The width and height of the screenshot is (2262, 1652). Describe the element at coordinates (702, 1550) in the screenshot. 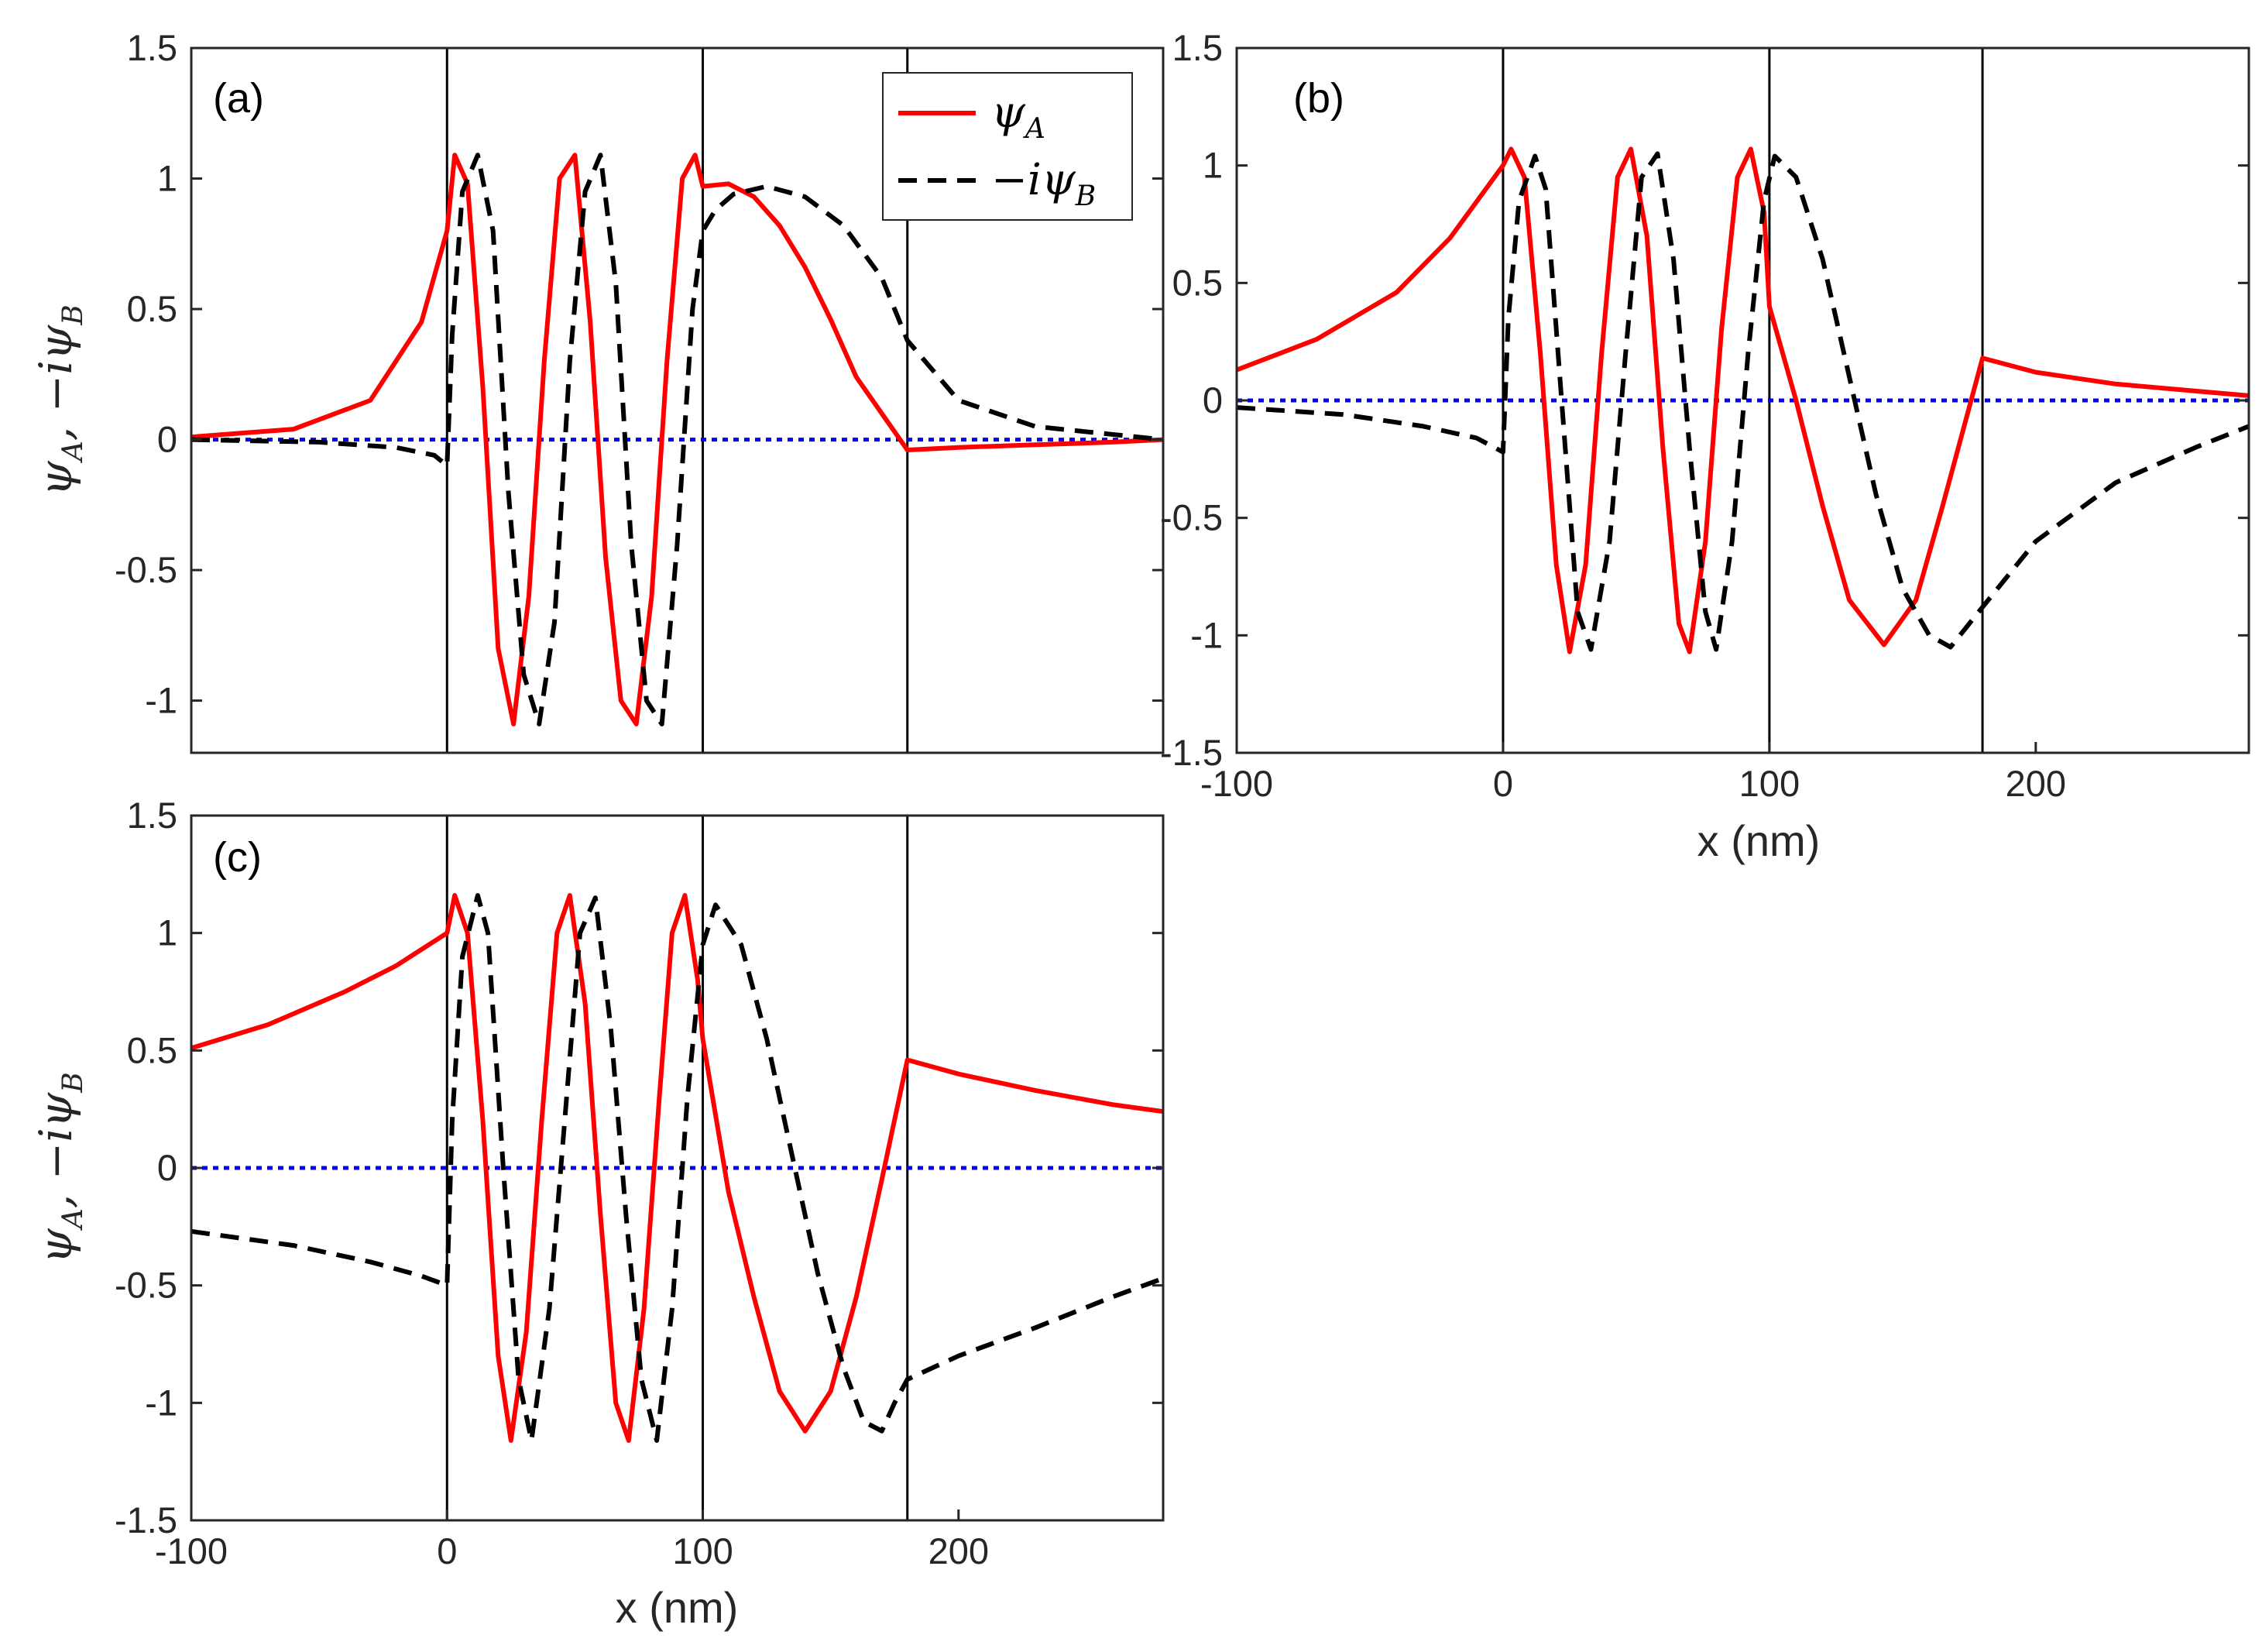

I see `panel-c-xtick-label: 100` at that location.